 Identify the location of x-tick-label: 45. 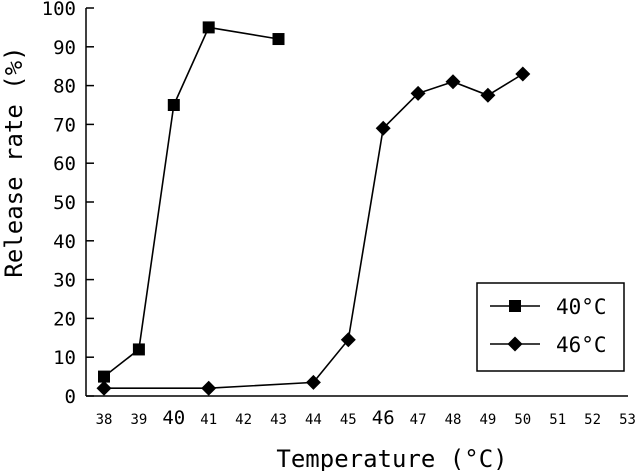
(348, 420).